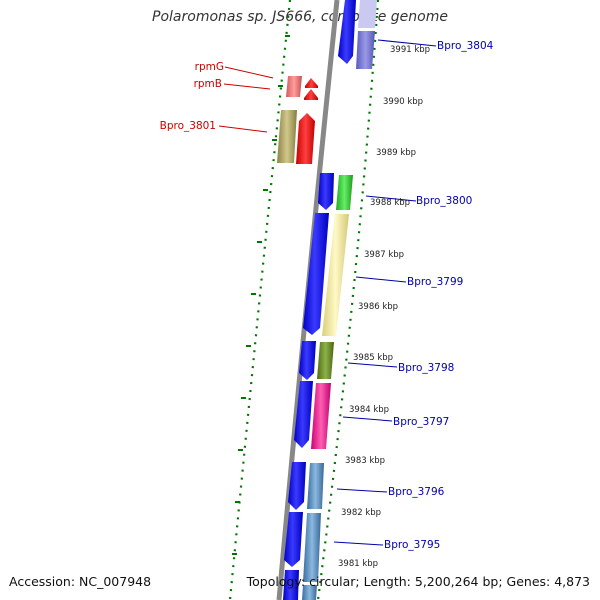 This screenshot has height=600, width=600. Describe the element at coordinates (297, 486) in the screenshot. I see `gene-arrow-3796a` at that location.